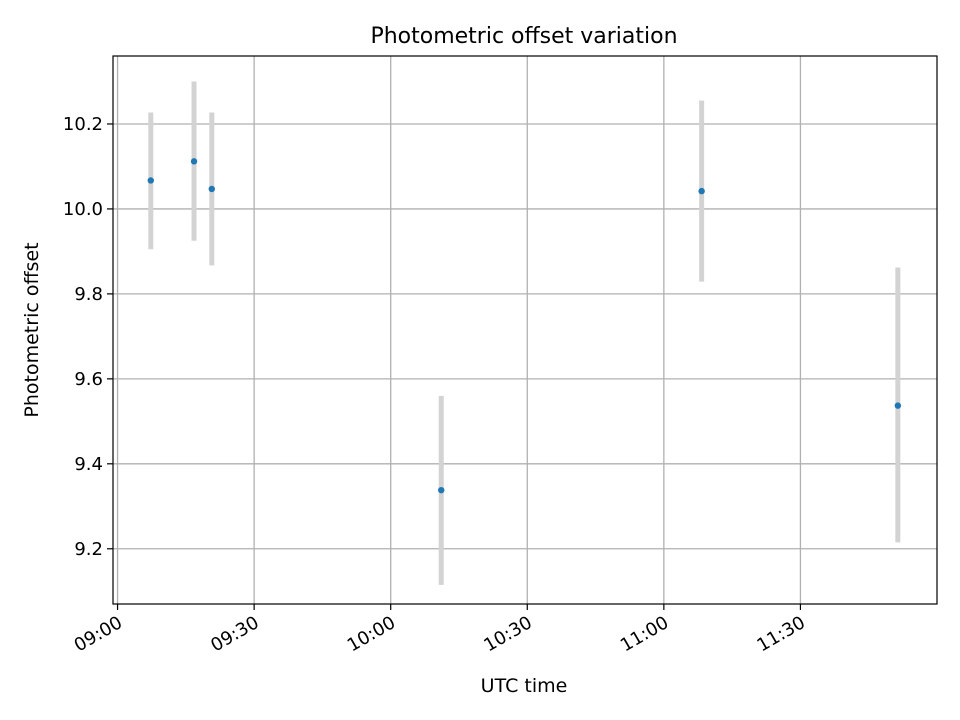 This screenshot has height=720, width=960. What do you see at coordinates (234, 634) in the screenshot?
I see `x-tick-label: 09:30` at bounding box center [234, 634].